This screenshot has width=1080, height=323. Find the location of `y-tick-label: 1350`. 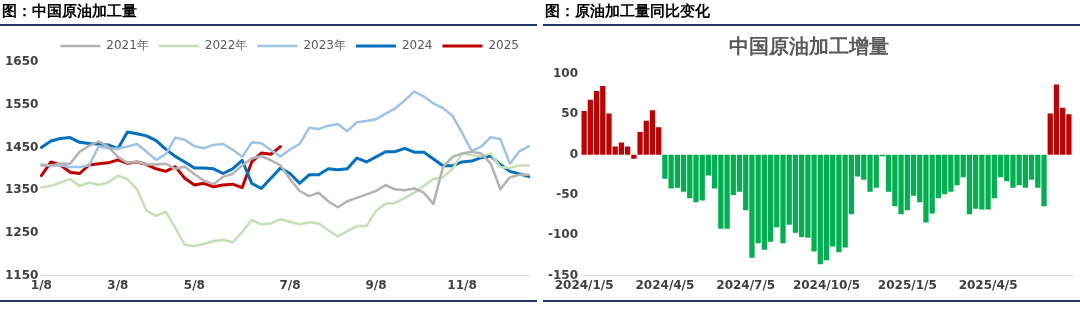

y-tick-label: 1350 is located at coordinates (21, 189).